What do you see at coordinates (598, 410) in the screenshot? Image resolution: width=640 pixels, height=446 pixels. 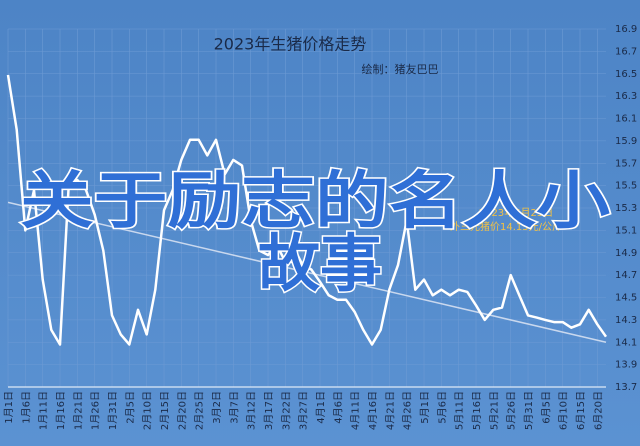 I see `x-tick-label: 6月20日` at bounding box center [598, 410].